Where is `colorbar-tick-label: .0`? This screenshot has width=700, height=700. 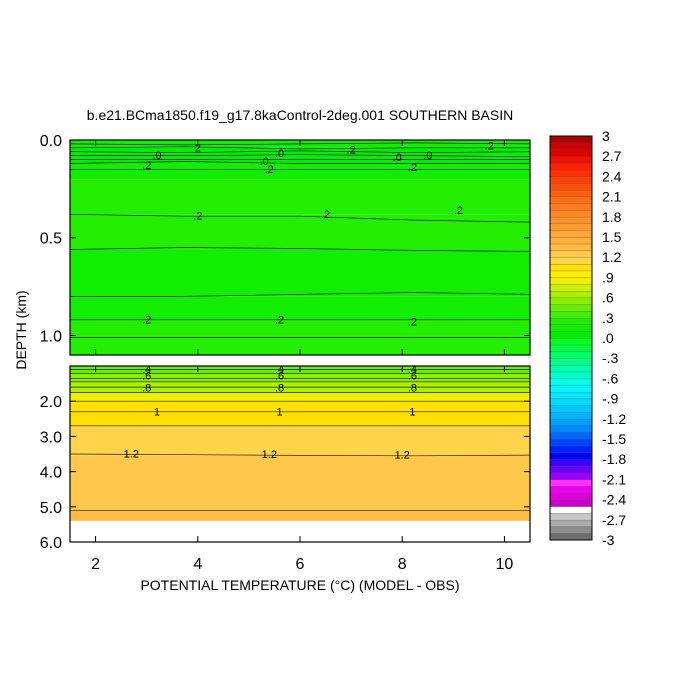
colorbar-tick-label: .0 is located at coordinates (608, 338).